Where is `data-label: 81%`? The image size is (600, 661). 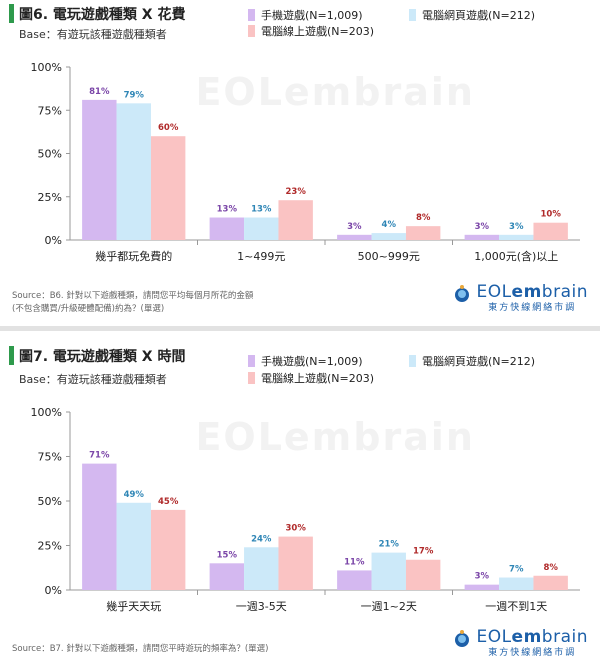 data-label: 81% is located at coordinates (99, 92).